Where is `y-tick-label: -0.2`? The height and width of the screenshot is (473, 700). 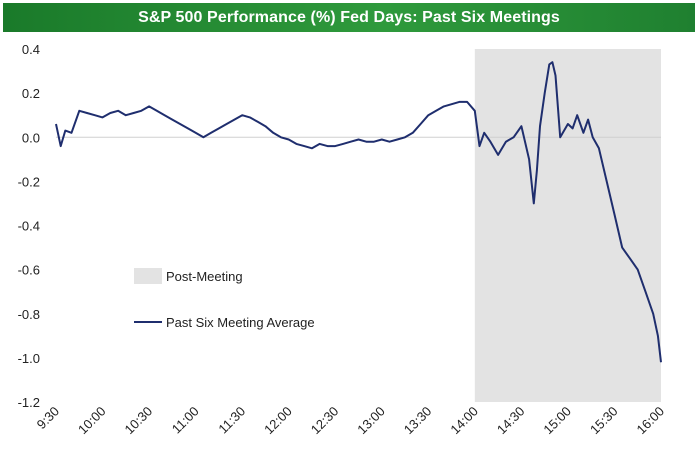
y-tick-label: -0.2 is located at coordinates (29, 181).